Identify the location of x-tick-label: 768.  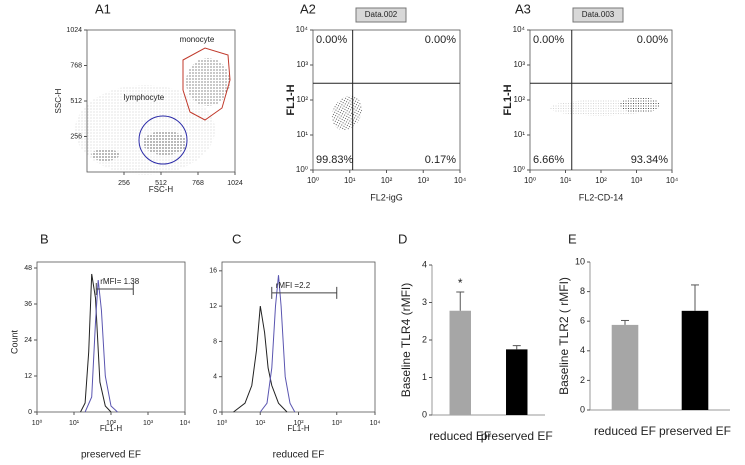
(198, 183).